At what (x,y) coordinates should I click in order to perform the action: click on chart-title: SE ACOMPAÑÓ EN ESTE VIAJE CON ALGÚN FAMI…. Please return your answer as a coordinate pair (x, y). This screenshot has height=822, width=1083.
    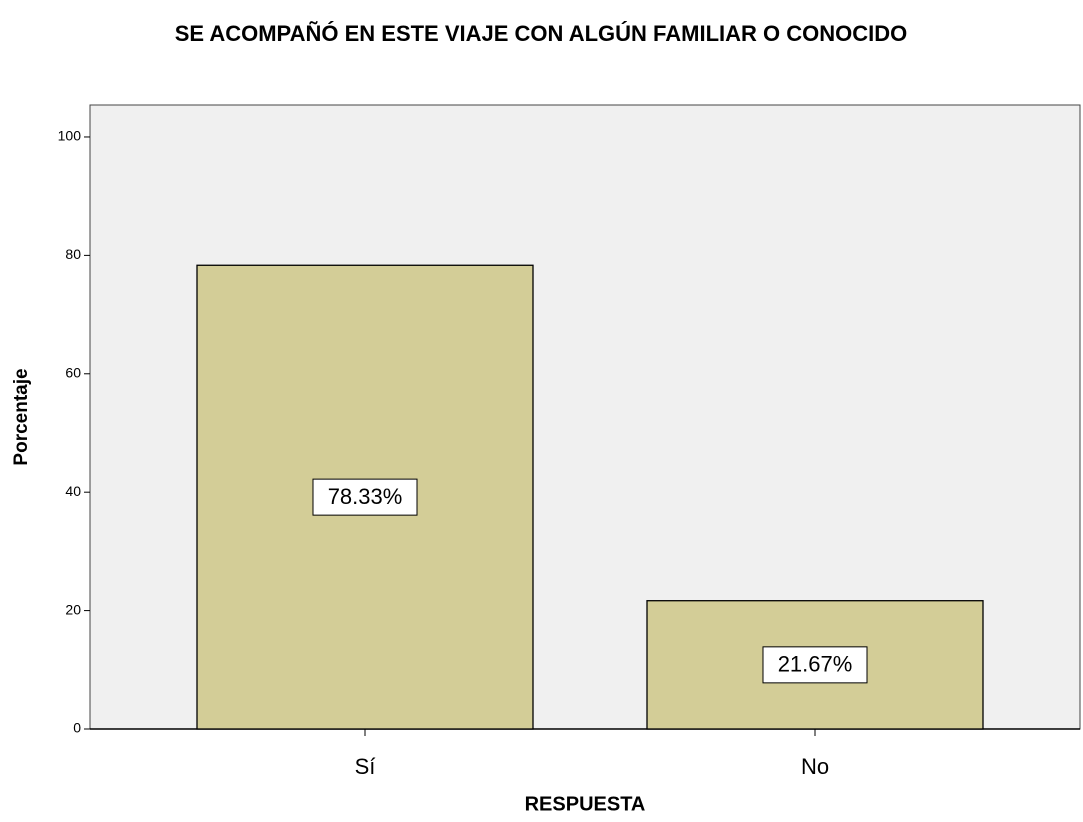
    Looking at the image, I should click on (541, 33).